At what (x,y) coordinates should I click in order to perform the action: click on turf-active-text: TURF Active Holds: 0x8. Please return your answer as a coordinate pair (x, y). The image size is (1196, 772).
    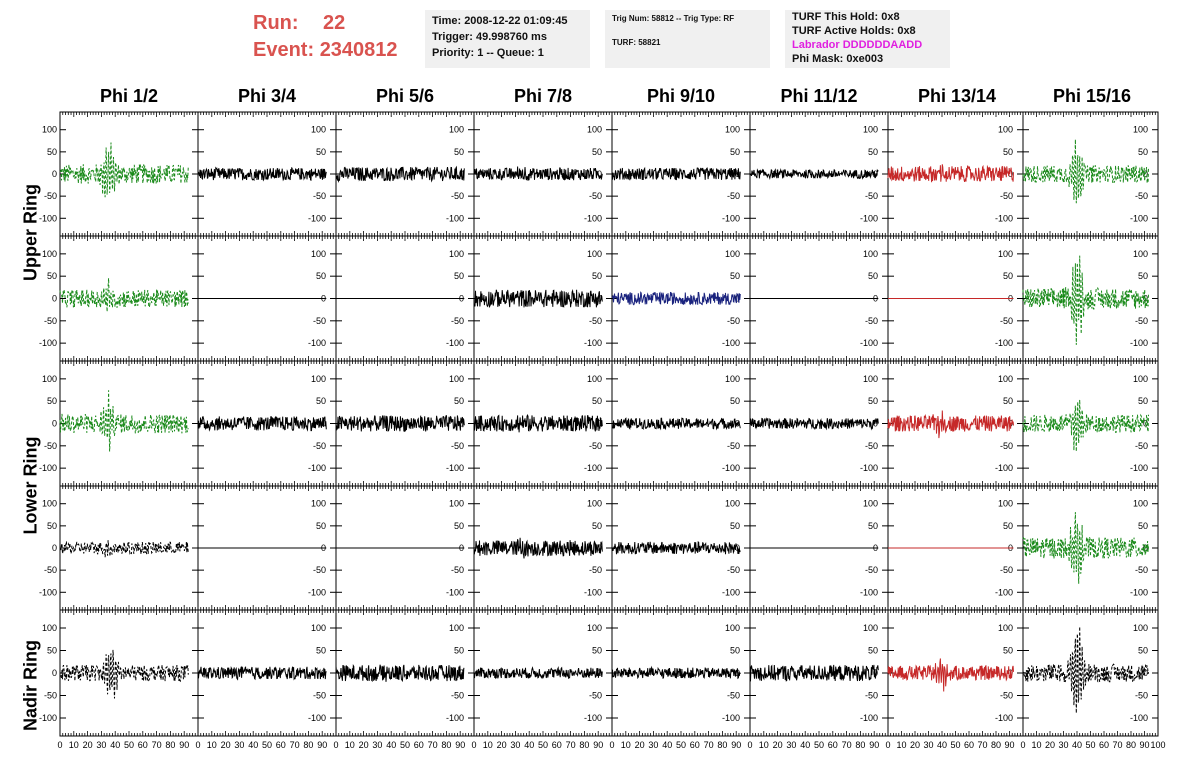
    Looking at the image, I should click on (854, 31).